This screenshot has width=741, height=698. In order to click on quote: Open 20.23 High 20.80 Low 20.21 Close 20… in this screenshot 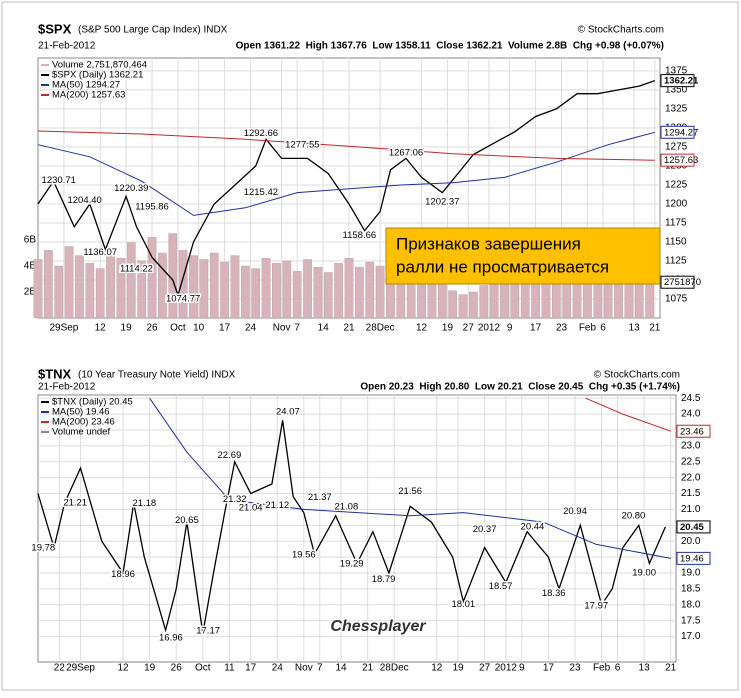, I will do `click(520, 387)`.